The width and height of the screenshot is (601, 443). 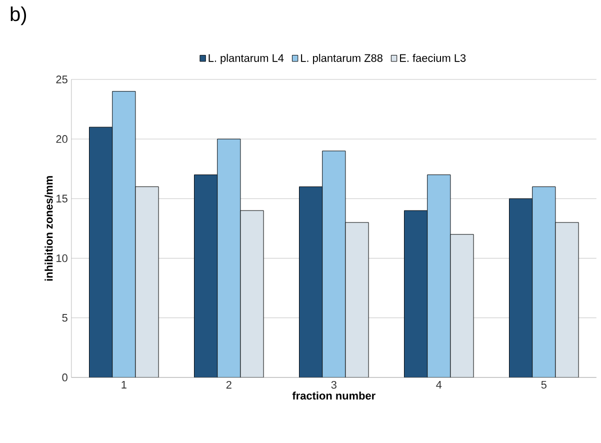 What do you see at coordinates (334, 396) in the screenshot?
I see `x-axis-title: fraction number` at bounding box center [334, 396].